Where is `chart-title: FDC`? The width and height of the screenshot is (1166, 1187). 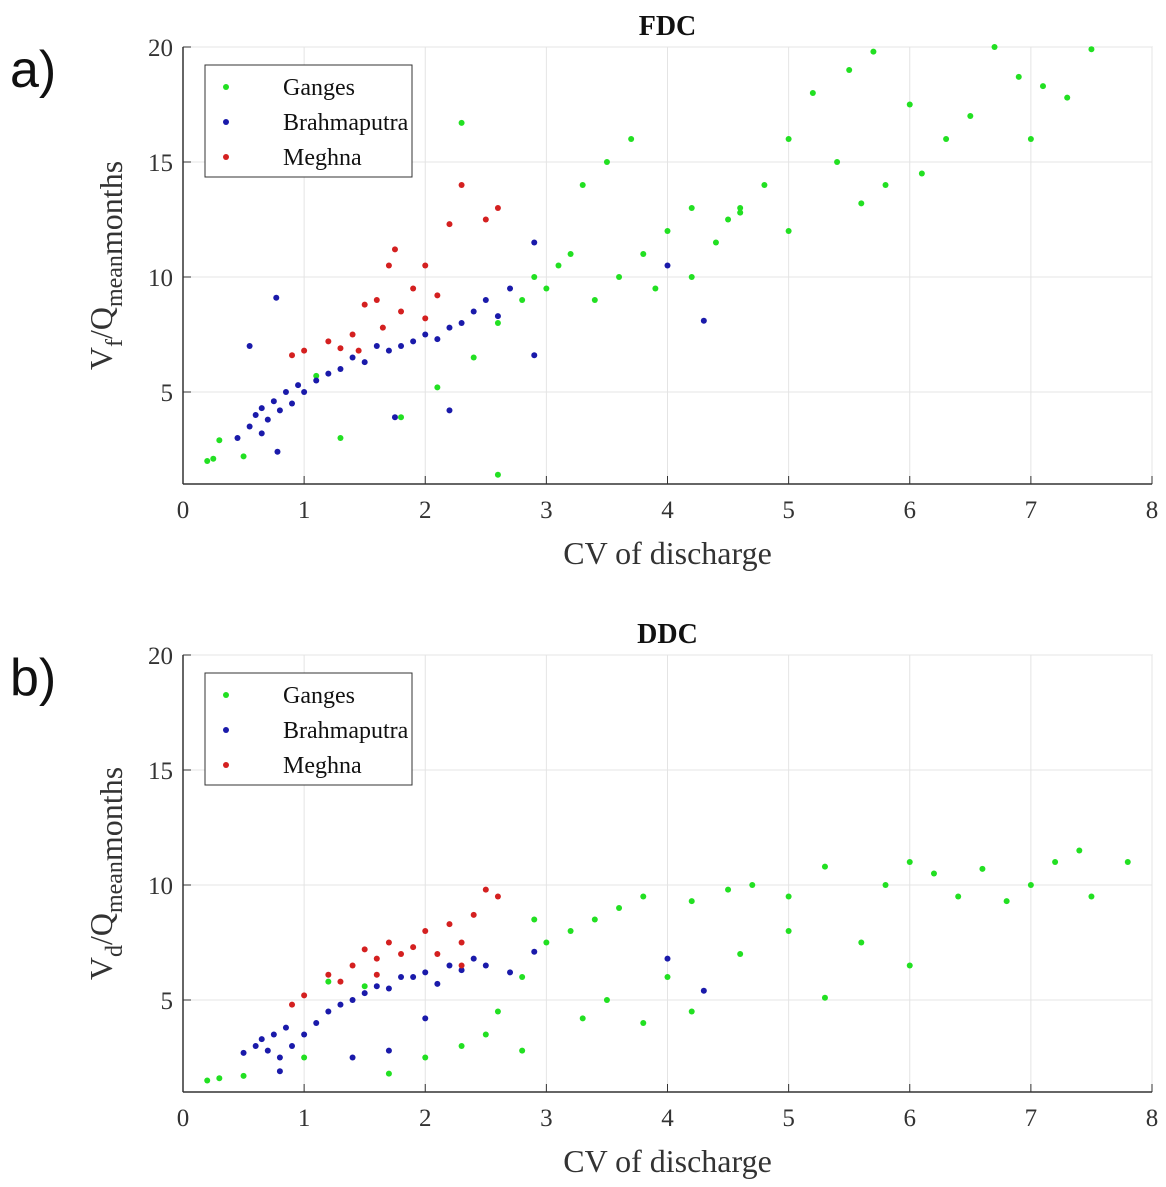 chart-title: FDC is located at coordinates (668, 26).